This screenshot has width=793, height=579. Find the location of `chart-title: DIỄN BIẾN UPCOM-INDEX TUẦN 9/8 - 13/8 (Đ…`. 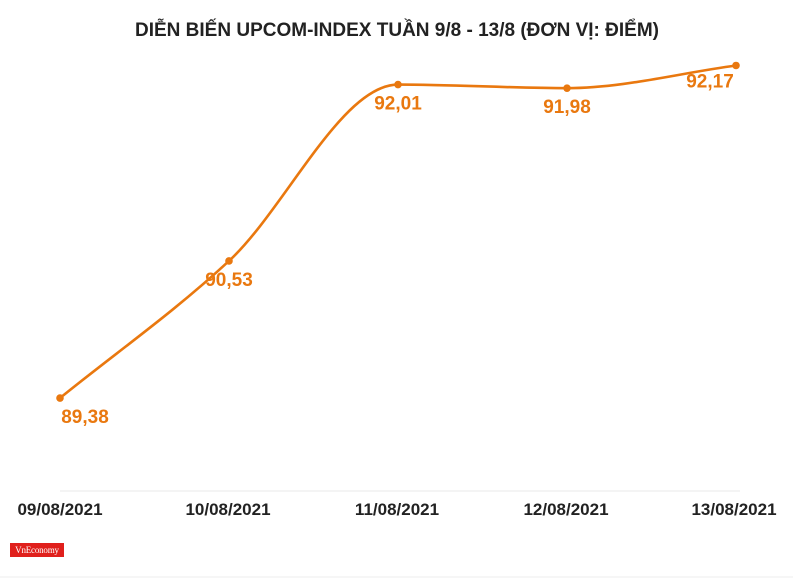

chart-title: DIỄN BIẾN UPCOM-INDEX TUẦN 9/8 - 13/8 (Đ… is located at coordinates (397, 30).